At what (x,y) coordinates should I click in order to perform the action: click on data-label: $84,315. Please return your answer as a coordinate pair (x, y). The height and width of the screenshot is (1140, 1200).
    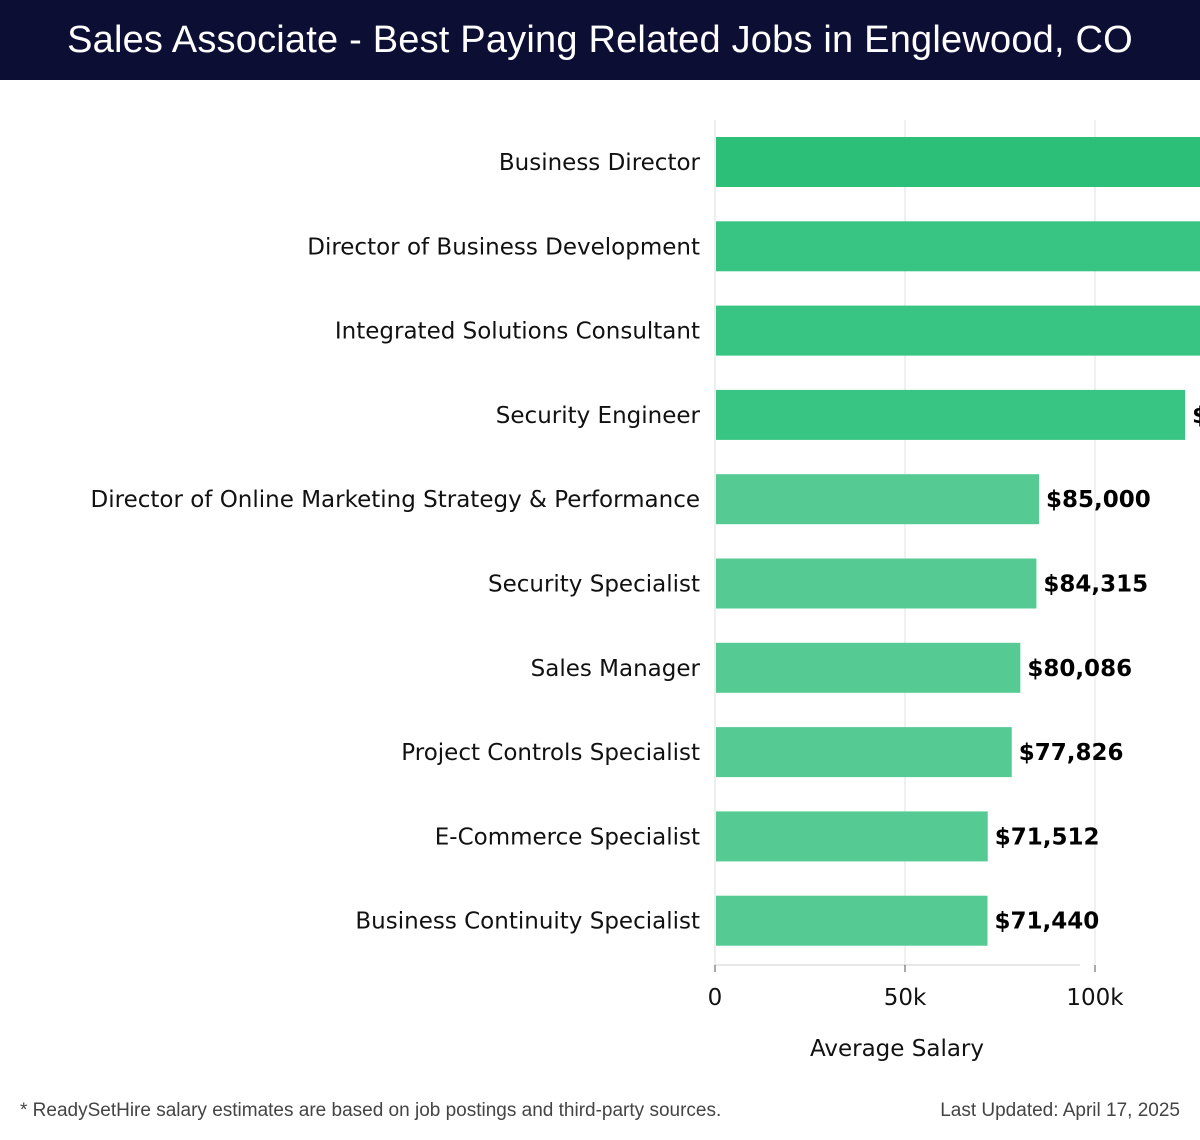
    Looking at the image, I should click on (1095, 585).